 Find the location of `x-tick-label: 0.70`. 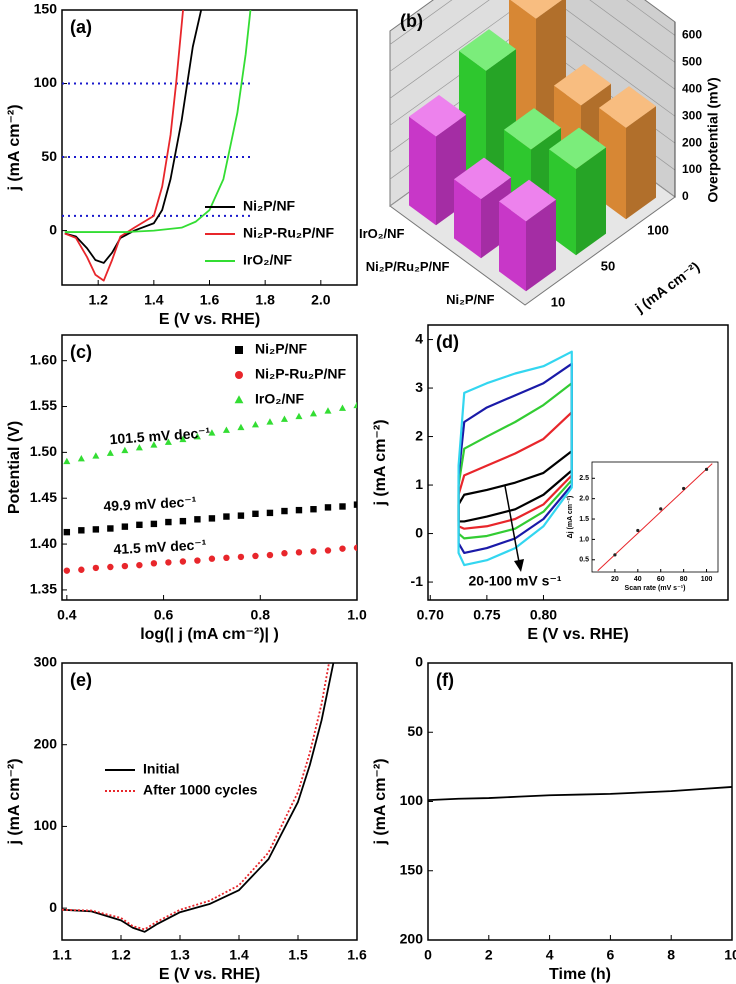

x-tick-label: 0.70 is located at coordinates (430, 615).